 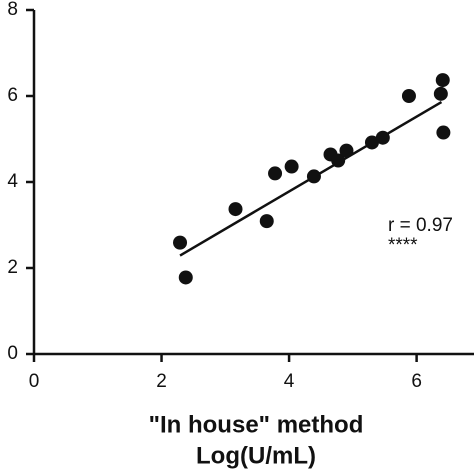 I want to click on y-tick-label: 2, so click(x=12, y=267).